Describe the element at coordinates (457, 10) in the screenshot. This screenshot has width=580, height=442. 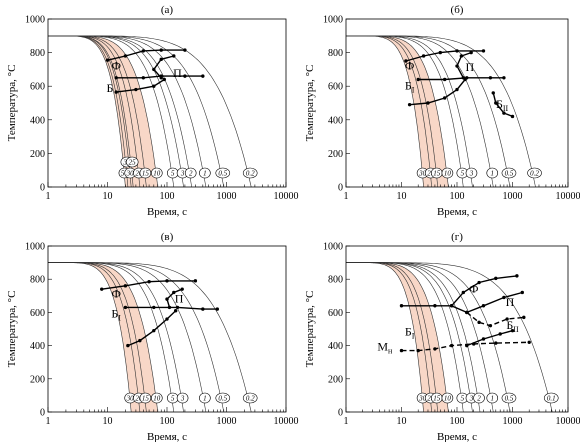
I see `panel-title: (б)` at that location.